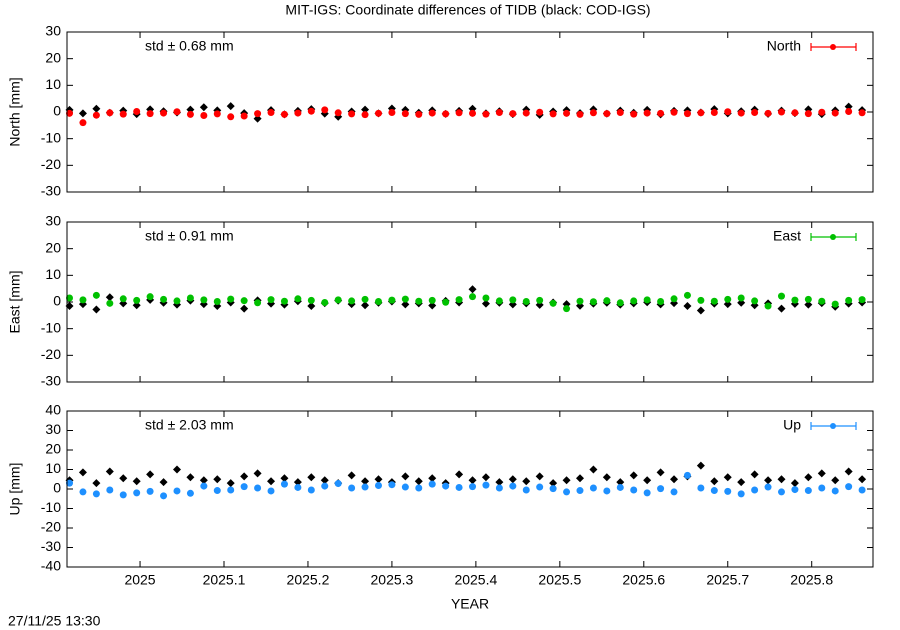  I want to click on y-tick-label: -10, so click(51, 137).